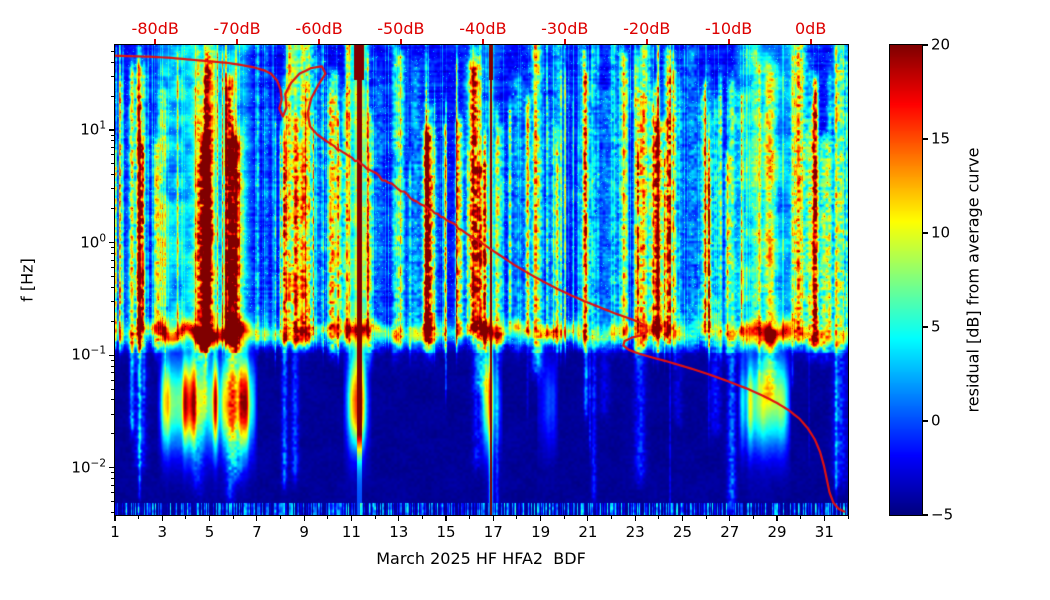 The height and width of the screenshot is (600, 1050). What do you see at coordinates (565, 28) in the screenshot?
I see `top-db-tick-label: -30dB` at bounding box center [565, 28].